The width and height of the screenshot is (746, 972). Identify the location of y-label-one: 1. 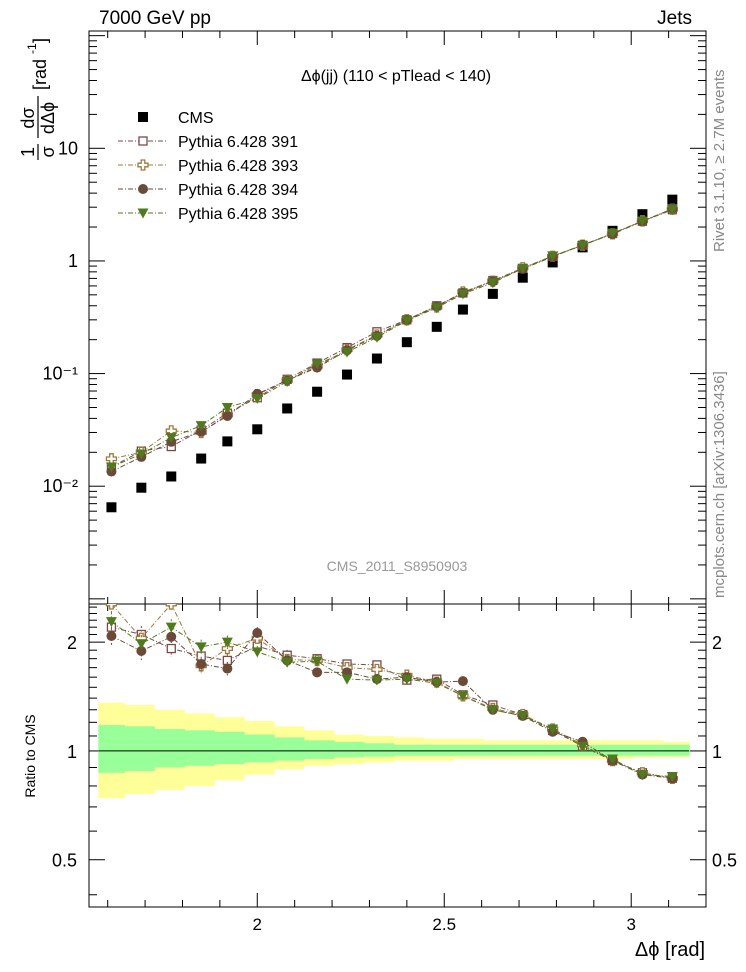
(28, 152).